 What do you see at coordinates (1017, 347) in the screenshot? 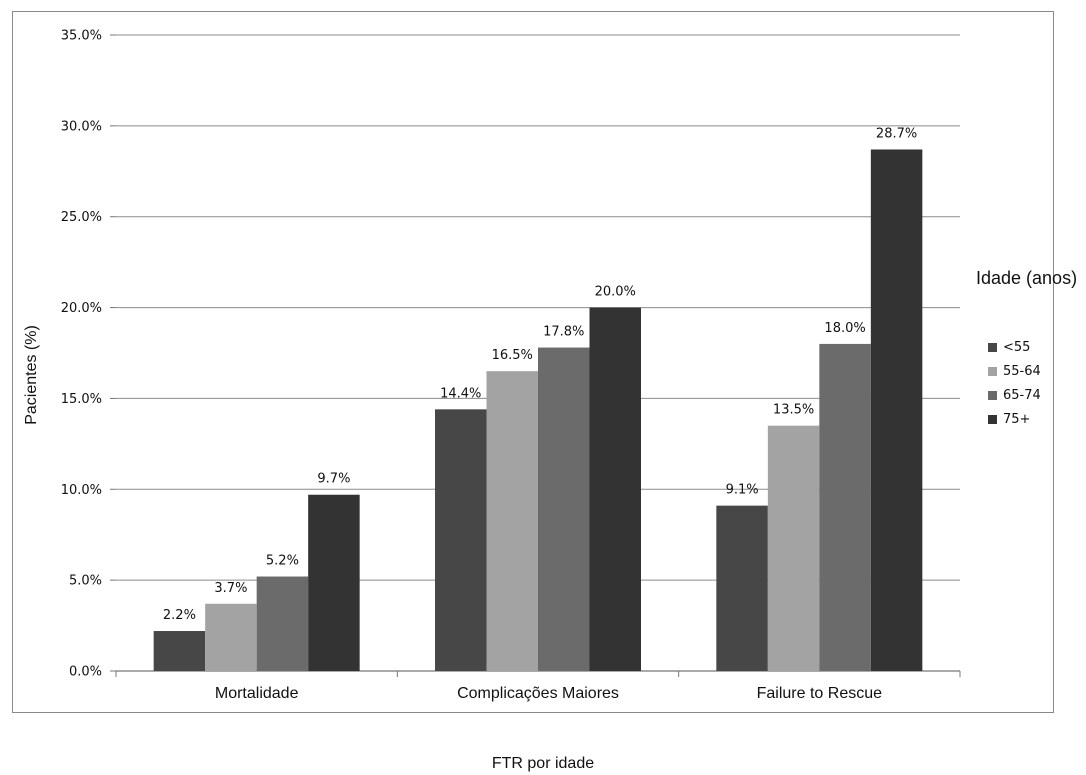
I see `legend-label: <55` at bounding box center [1017, 347].